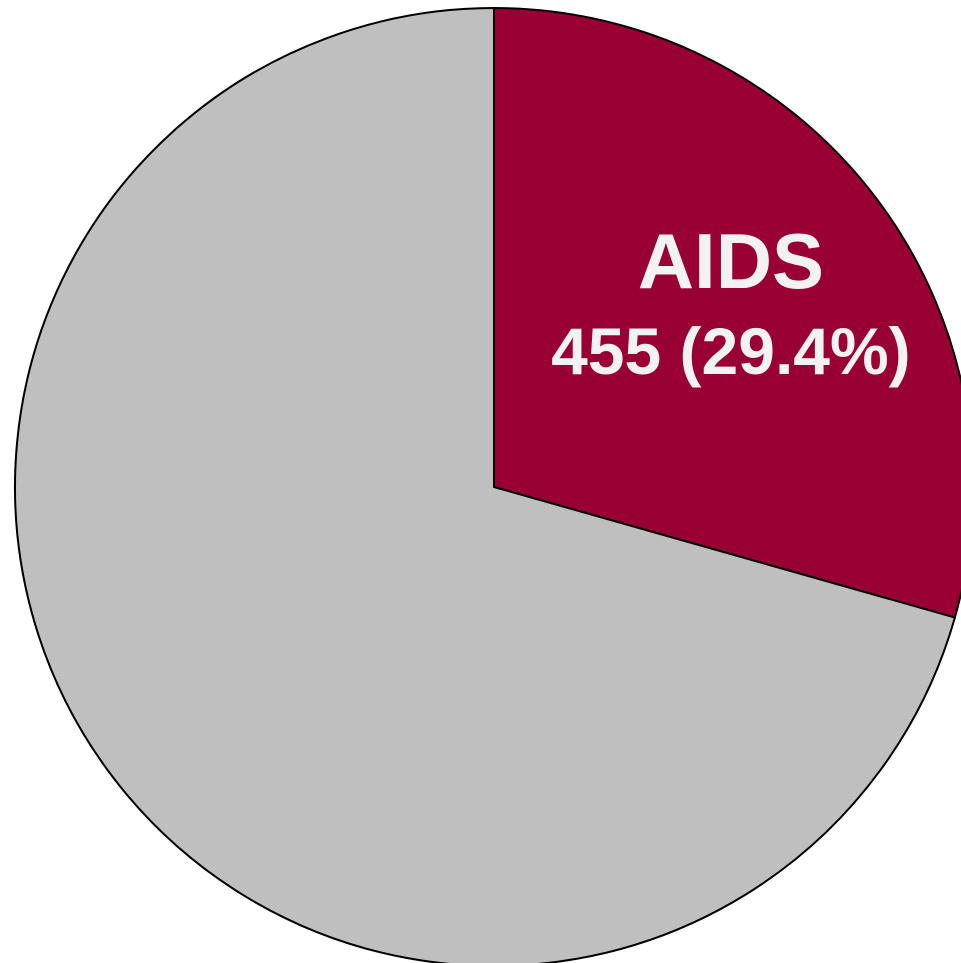  Describe the element at coordinates (731, 351) in the screenshot. I see `slice-label-value: 455 (29.4%)` at that location.